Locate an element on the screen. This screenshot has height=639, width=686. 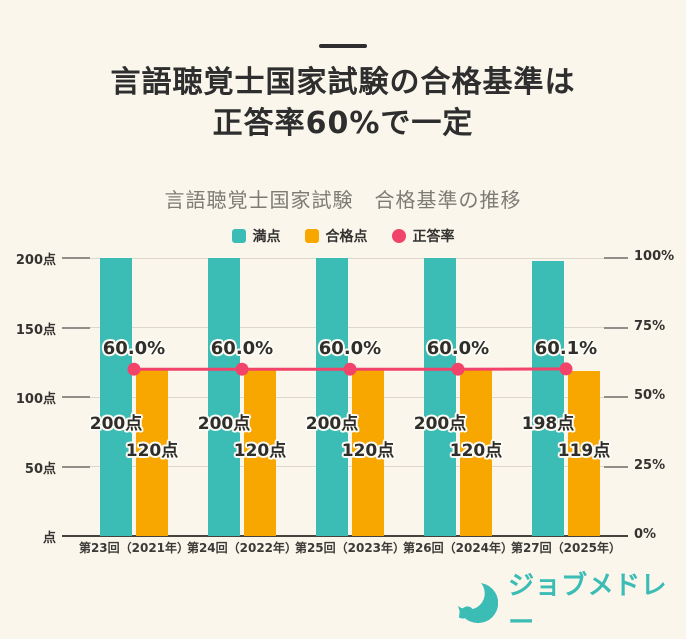
category-label: 第24回（2022年） is located at coordinates (242, 547).